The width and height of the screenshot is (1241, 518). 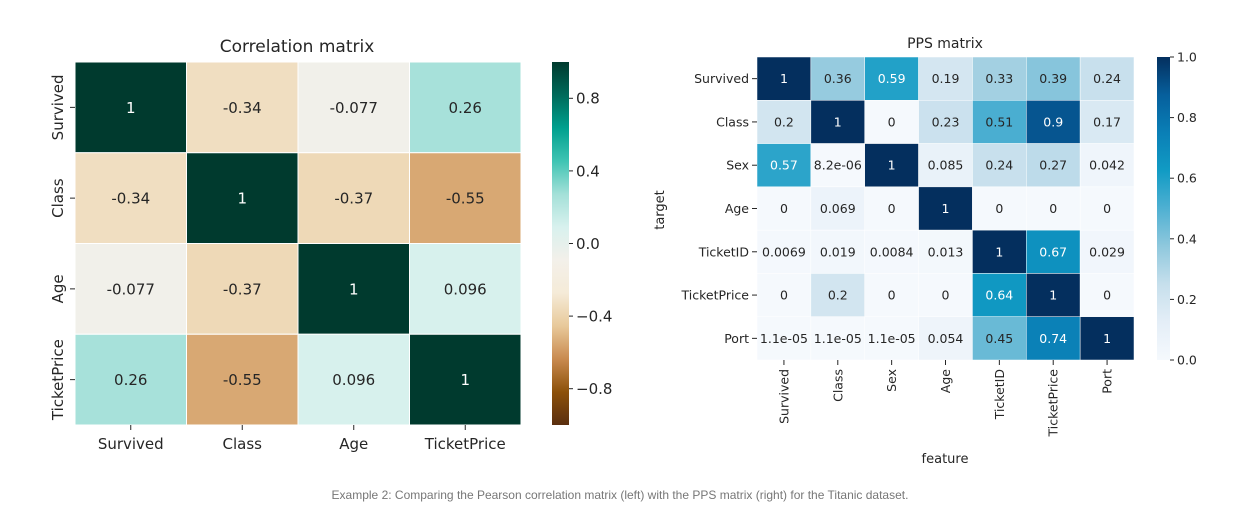 What do you see at coordinates (723, 251) in the screenshot?
I see `y-tick-label: TicketID` at bounding box center [723, 251].